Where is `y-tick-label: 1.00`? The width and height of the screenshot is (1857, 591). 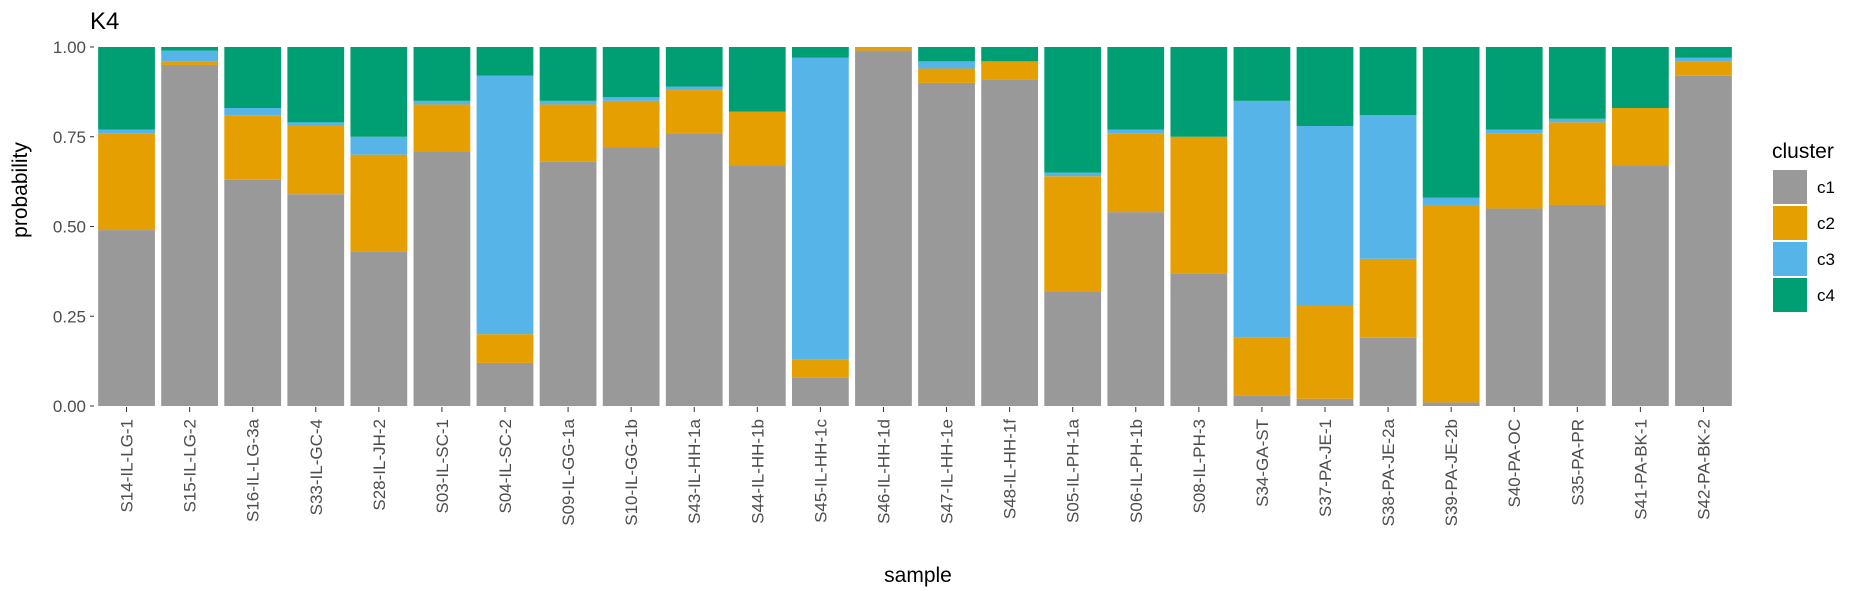 y-tick-label: 1.00 is located at coordinates (69, 47).